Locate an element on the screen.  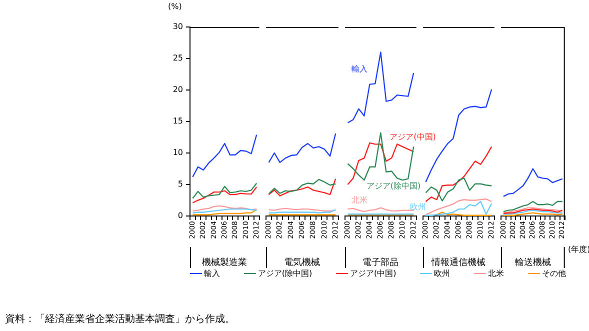
y-tick-label: 10 is located at coordinates (177, 153).